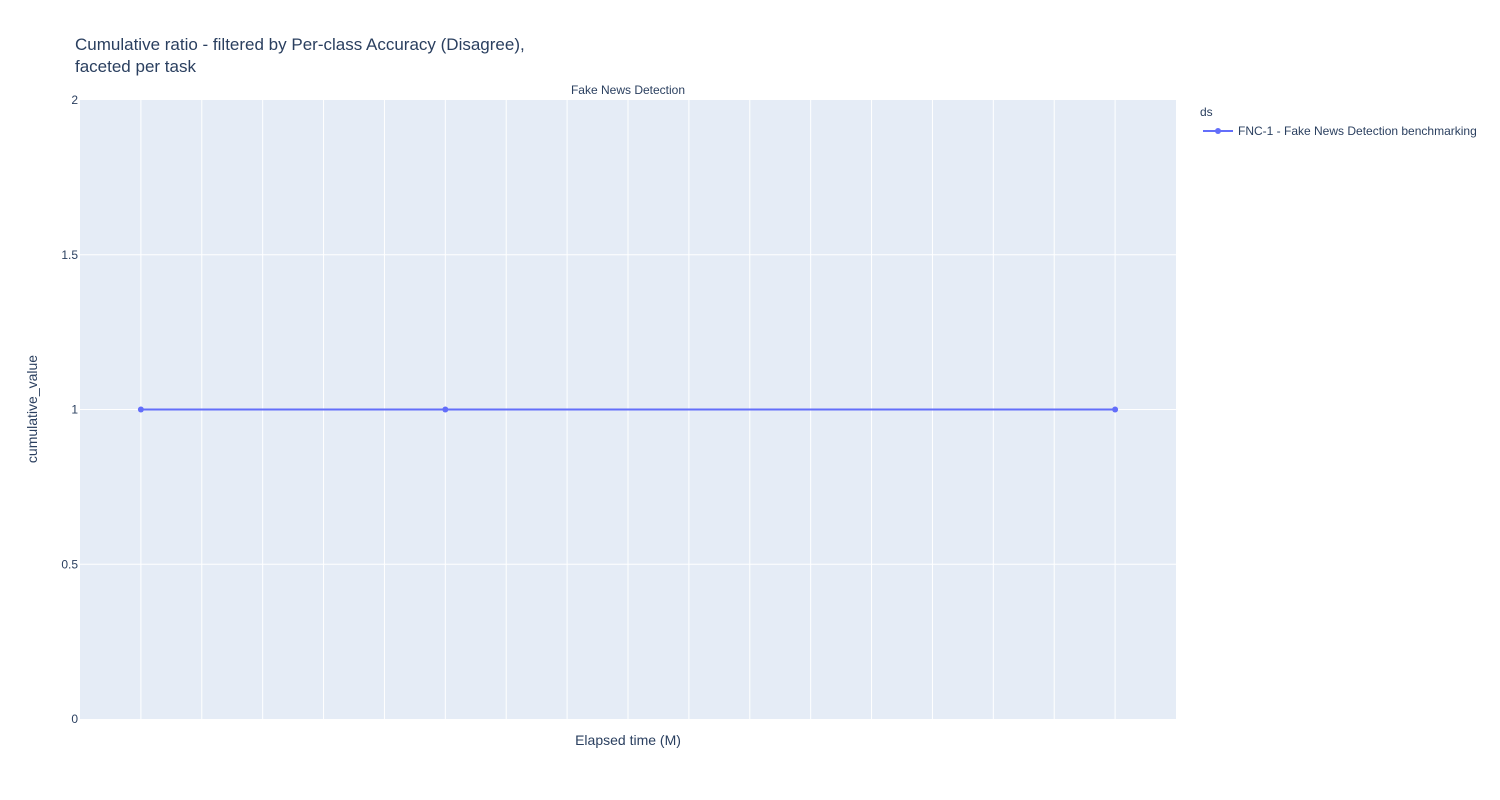 The height and width of the screenshot is (800, 1500). What do you see at coordinates (74, 100) in the screenshot?
I see `y-tick-label: 2` at bounding box center [74, 100].